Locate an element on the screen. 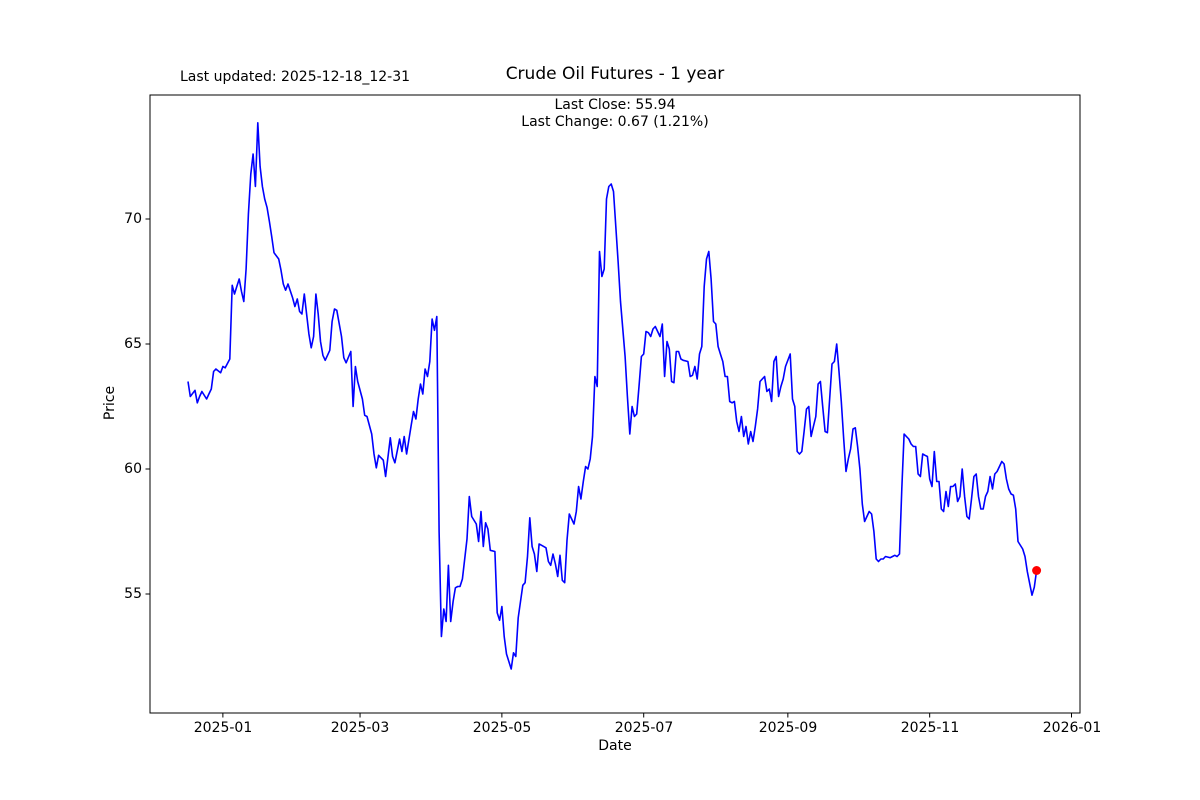 This screenshot has width=1200, height=800. y-tick-label: 65 is located at coordinates (133, 344).